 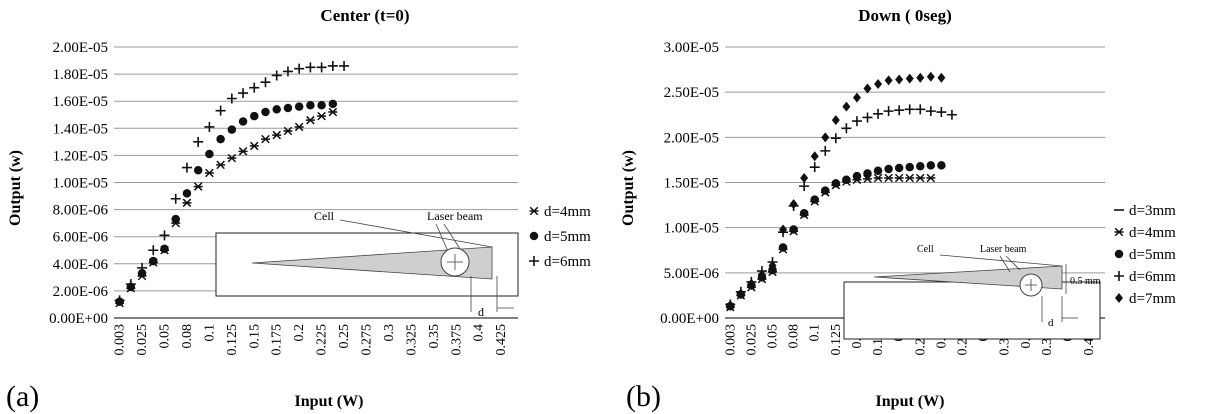 What do you see at coordinates (972, 310) in the screenshot?
I see `inset-frame` at bounding box center [972, 310].